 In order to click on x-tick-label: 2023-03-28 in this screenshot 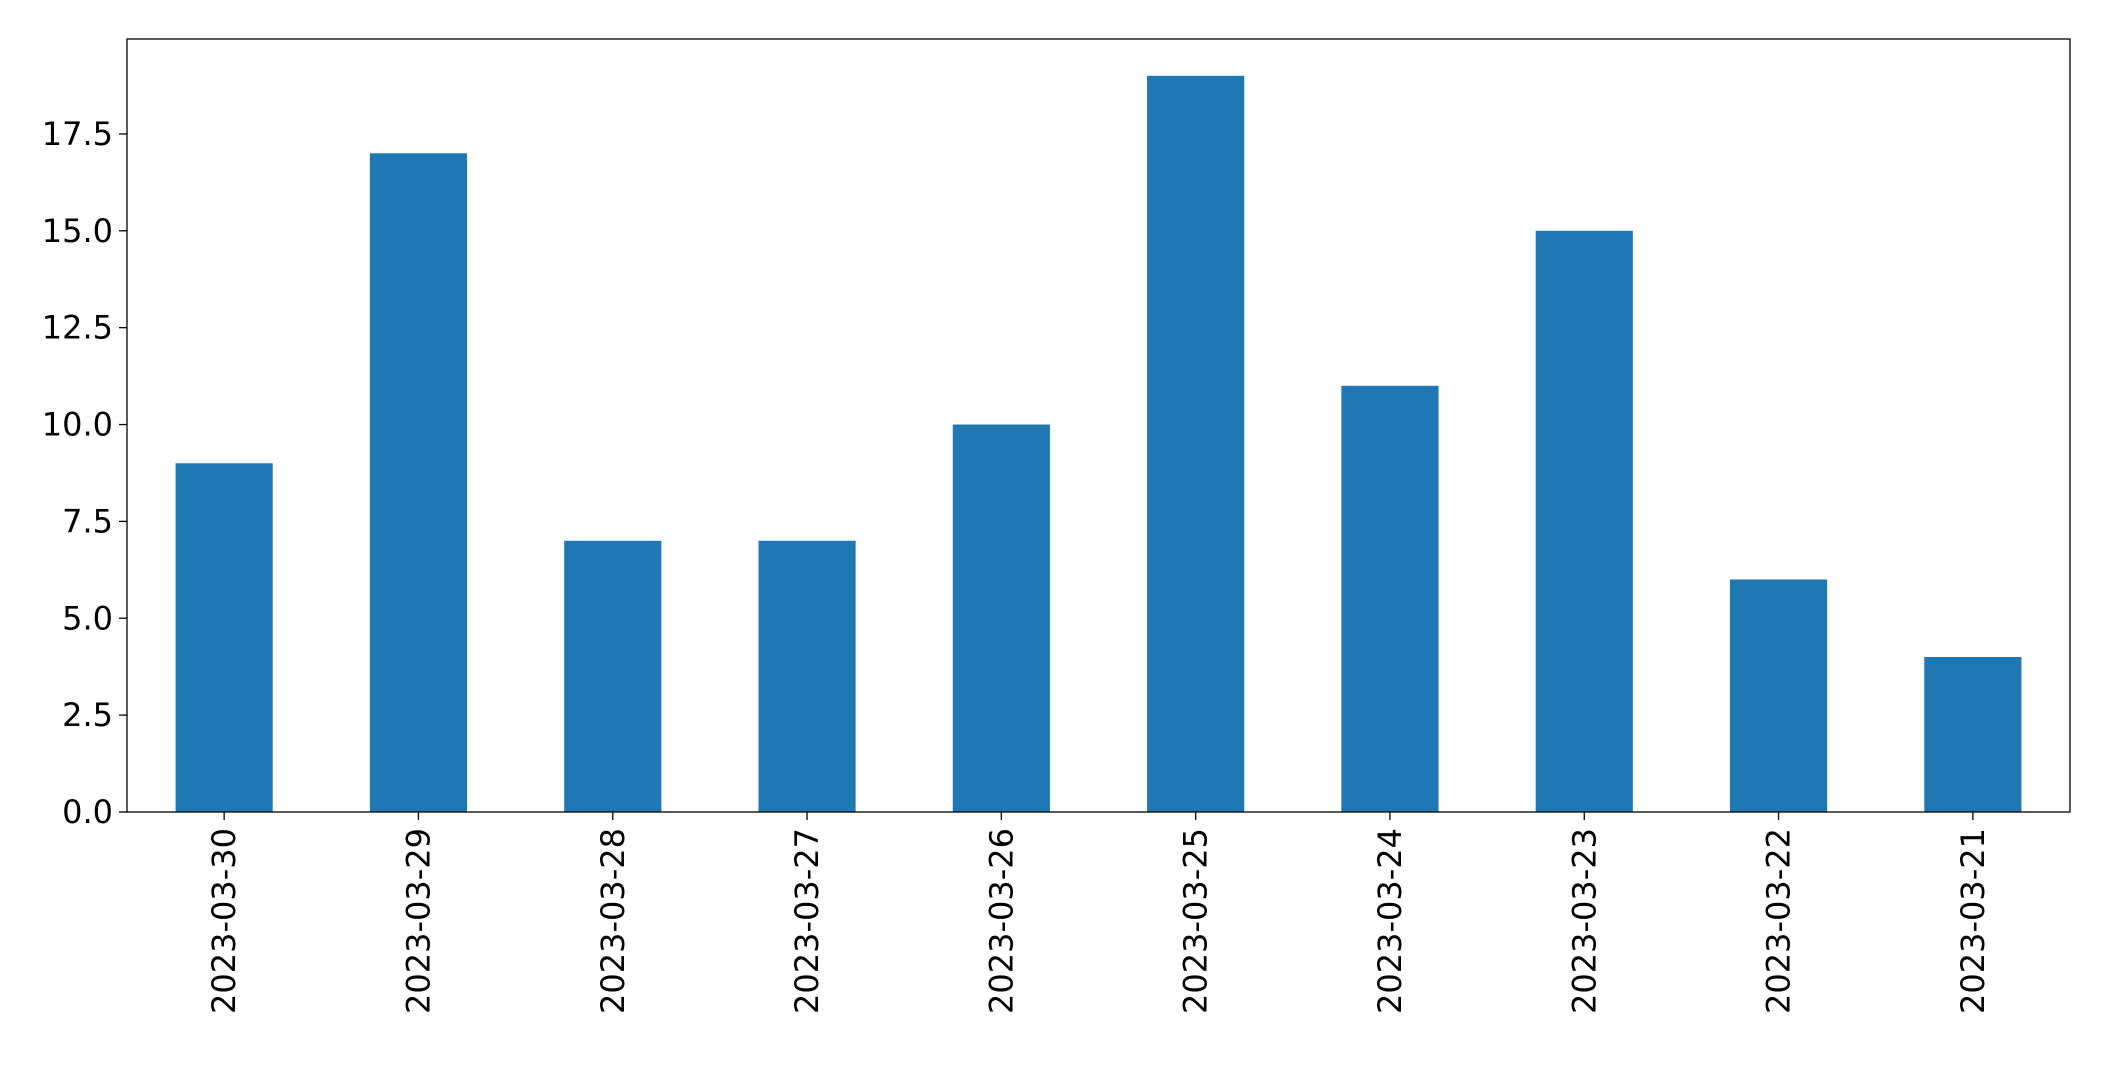, I will do `click(613, 921)`.